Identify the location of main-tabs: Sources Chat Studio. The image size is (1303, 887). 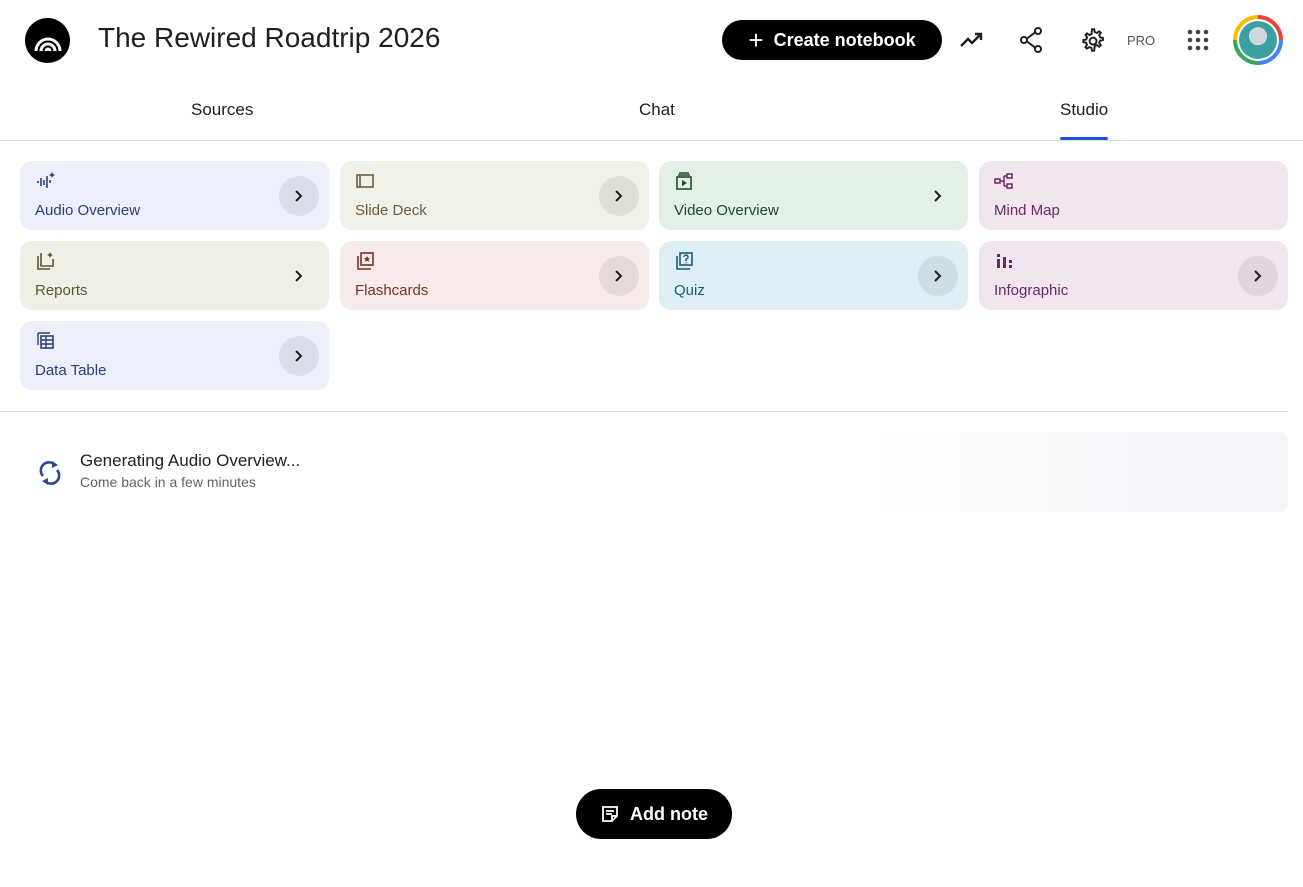
(651, 110).